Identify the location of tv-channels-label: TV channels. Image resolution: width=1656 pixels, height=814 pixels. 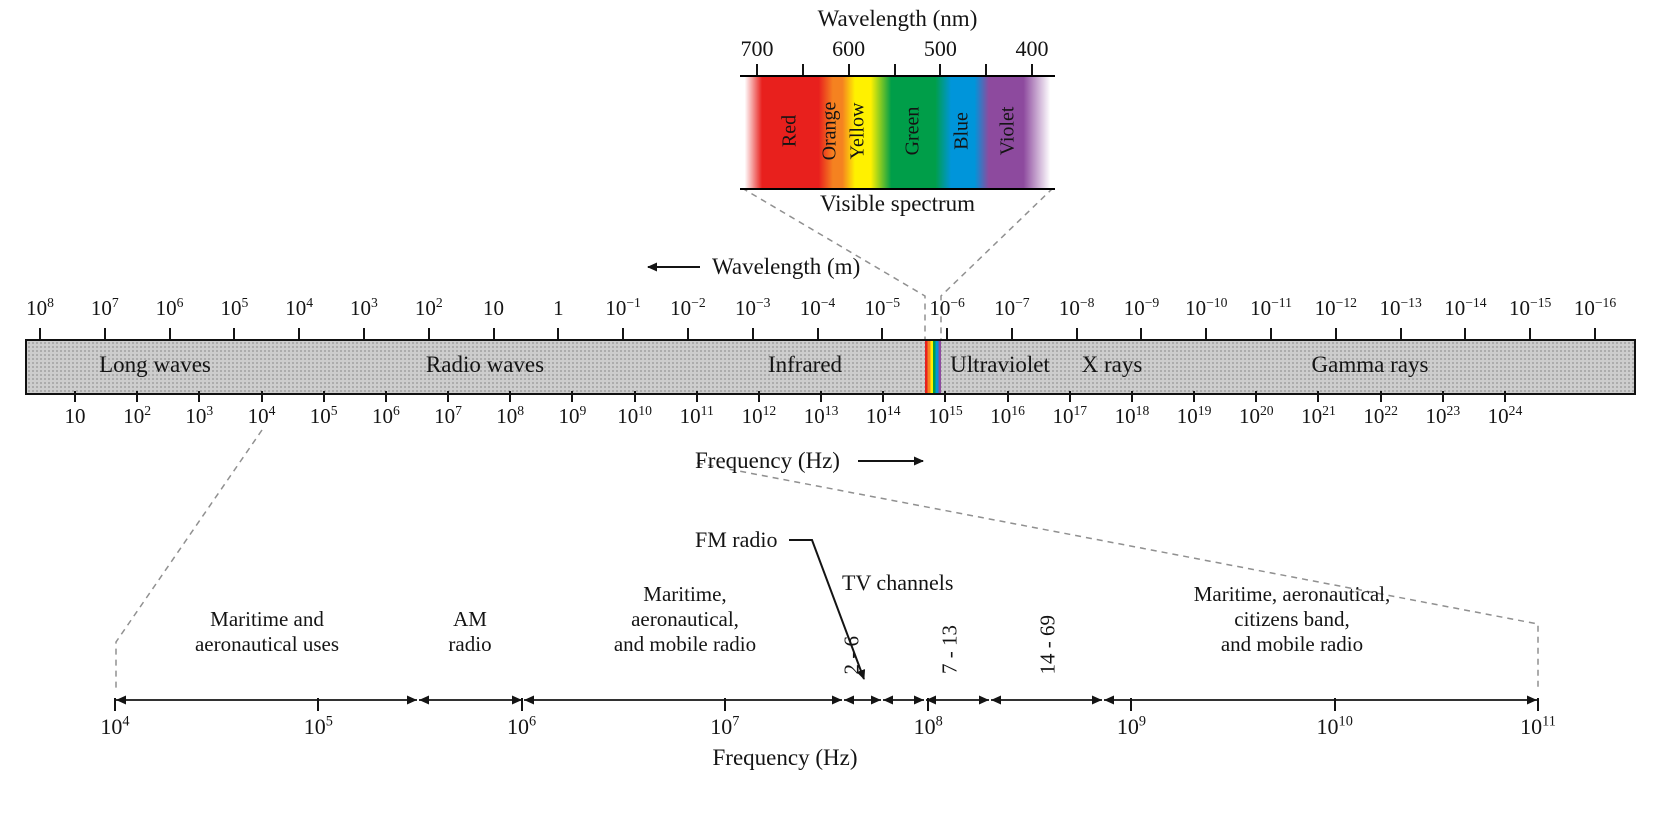
(898, 582).